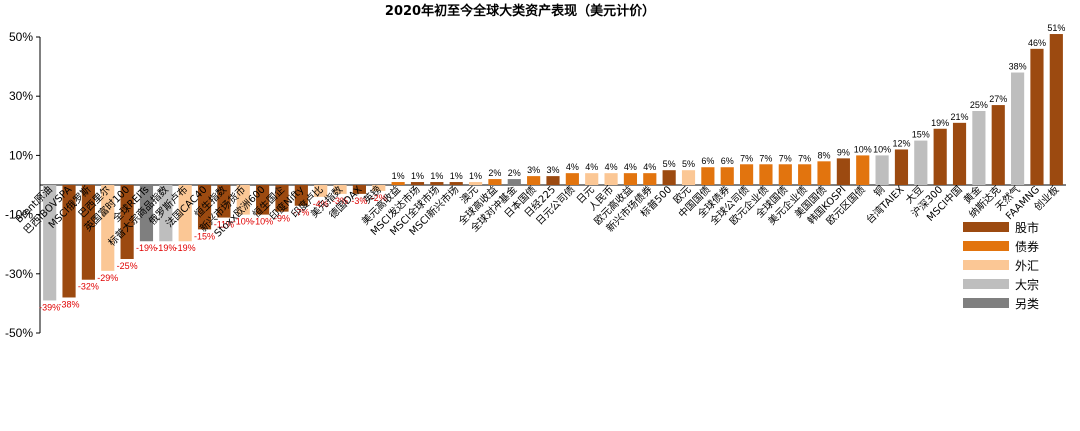 The height and width of the screenshot is (431, 1080). I want to click on category-label: 铜, so click(880, 192).